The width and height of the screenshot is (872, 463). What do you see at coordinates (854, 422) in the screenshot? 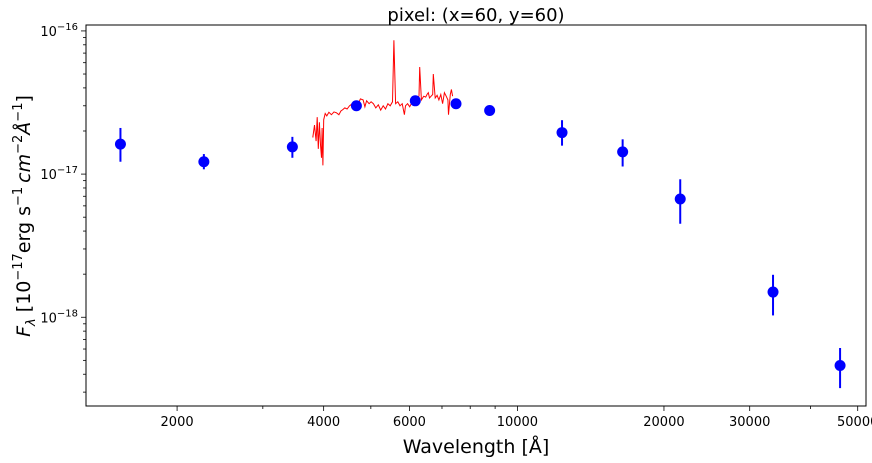
I see `x-tick-label: 50000` at bounding box center [854, 422].